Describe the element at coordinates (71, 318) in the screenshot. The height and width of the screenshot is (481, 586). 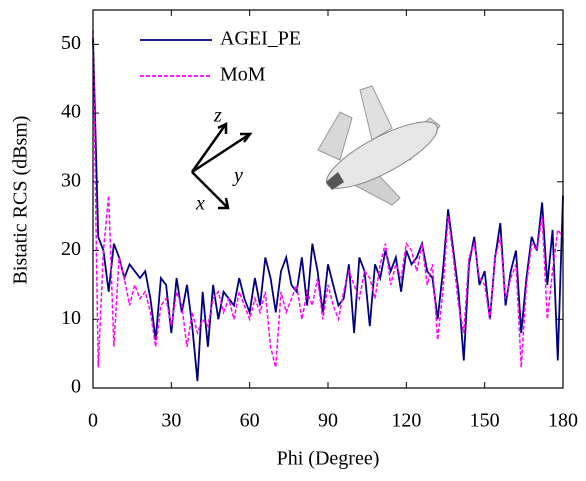
I see `y-tick-label: 10` at that location.